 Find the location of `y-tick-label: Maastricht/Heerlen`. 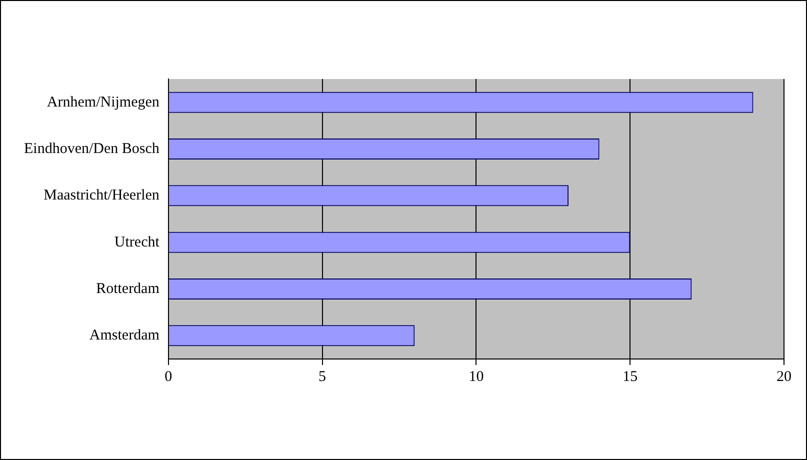

y-tick-label: Maastricht/Heerlen is located at coordinates (102, 196).